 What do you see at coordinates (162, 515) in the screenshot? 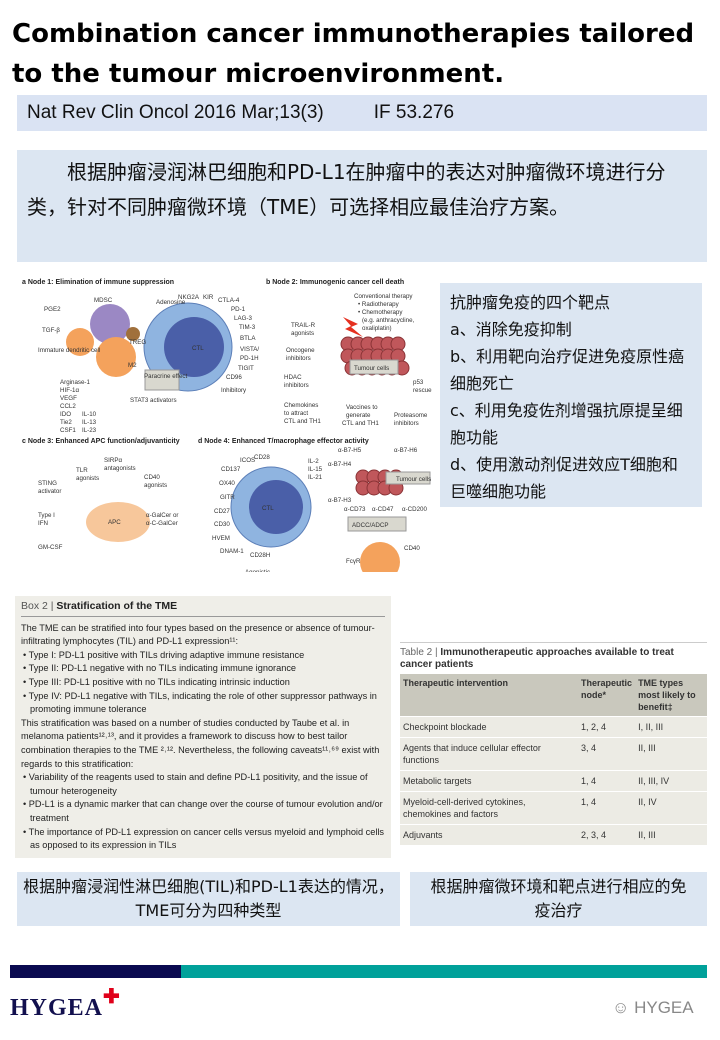
I see `figure-label: α-GalCer or` at bounding box center [162, 515].